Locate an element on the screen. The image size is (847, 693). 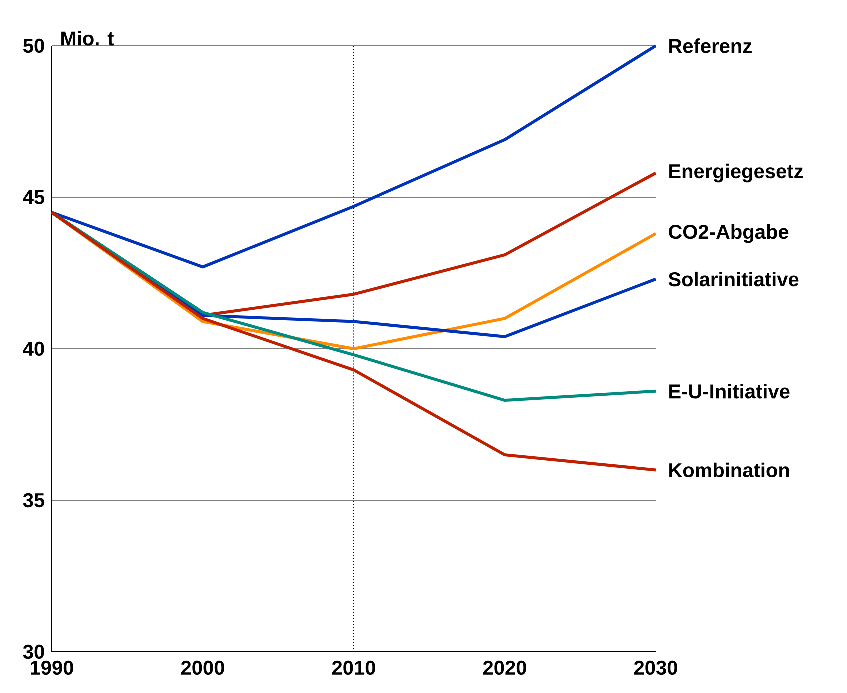
series-label: CO2-Abgabe is located at coordinates (729, 234).